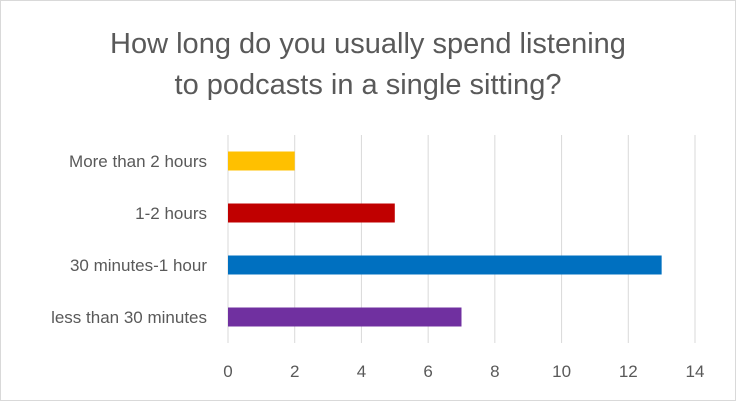  Describe the element at coordinates (463, 371) in the screenshot. I see `x-tick-labels: 0 2 4 6 8 10 12 14` at that location.